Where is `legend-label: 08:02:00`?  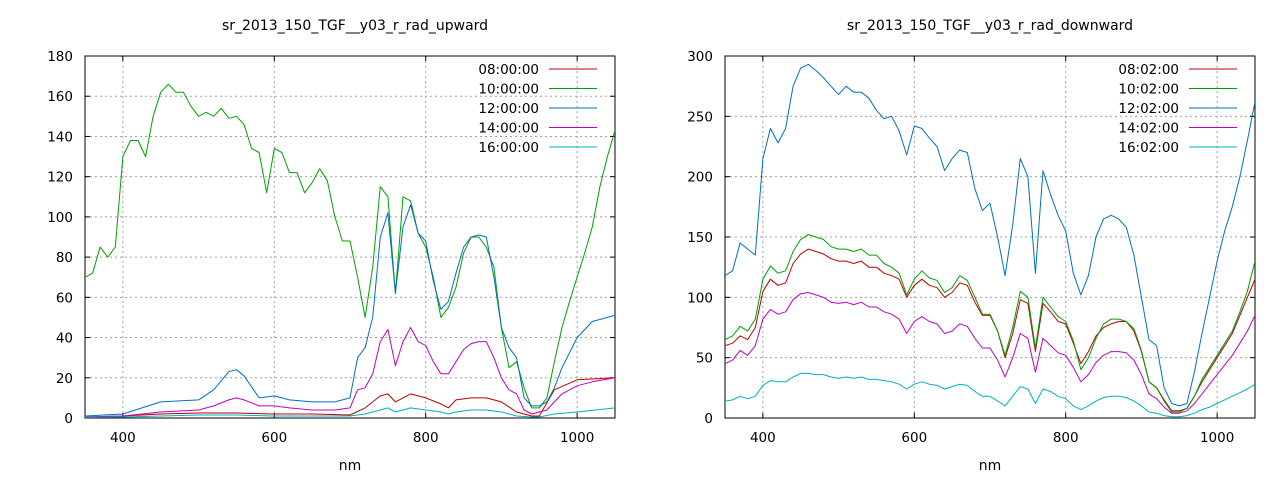
legend-label: 08:02:00 is located at coordinates (1148, 70).